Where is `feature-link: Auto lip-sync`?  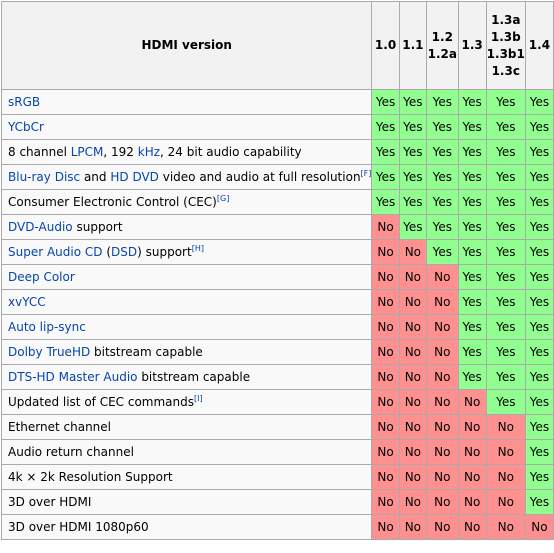
feature-link: Auto lip-sync is located at coordinates (47, 327).